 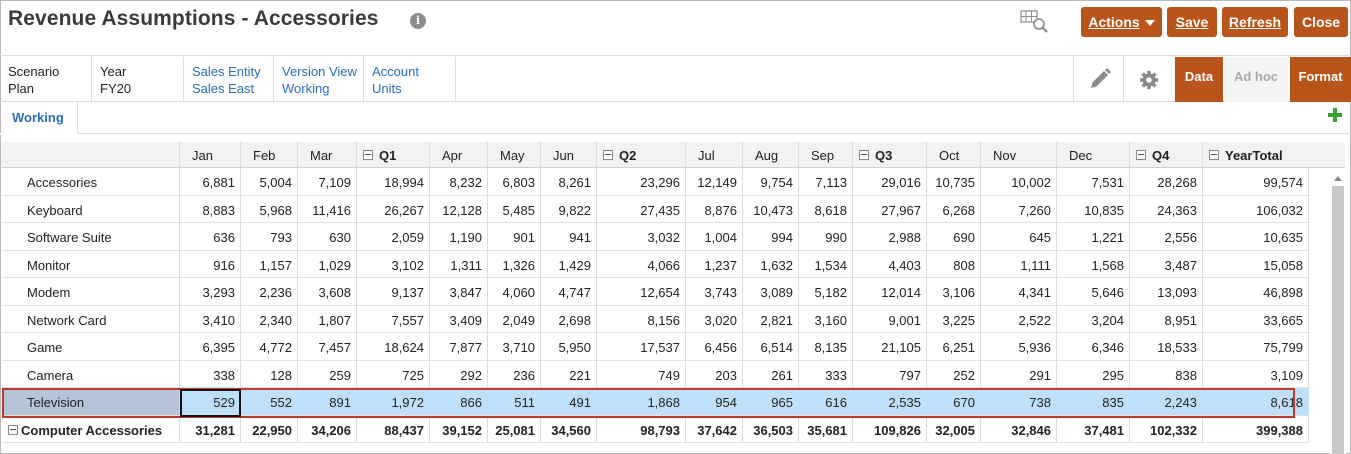 What do you see at coordinates (210, 319) in the screenshot?
I see `data-cell: 3,410` at bounding box center [210, 319].